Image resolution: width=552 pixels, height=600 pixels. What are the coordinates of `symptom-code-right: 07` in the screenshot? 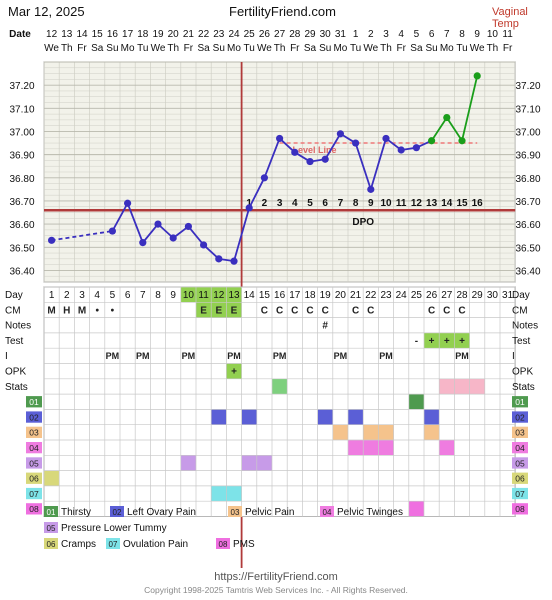 It's located at (520, 494).